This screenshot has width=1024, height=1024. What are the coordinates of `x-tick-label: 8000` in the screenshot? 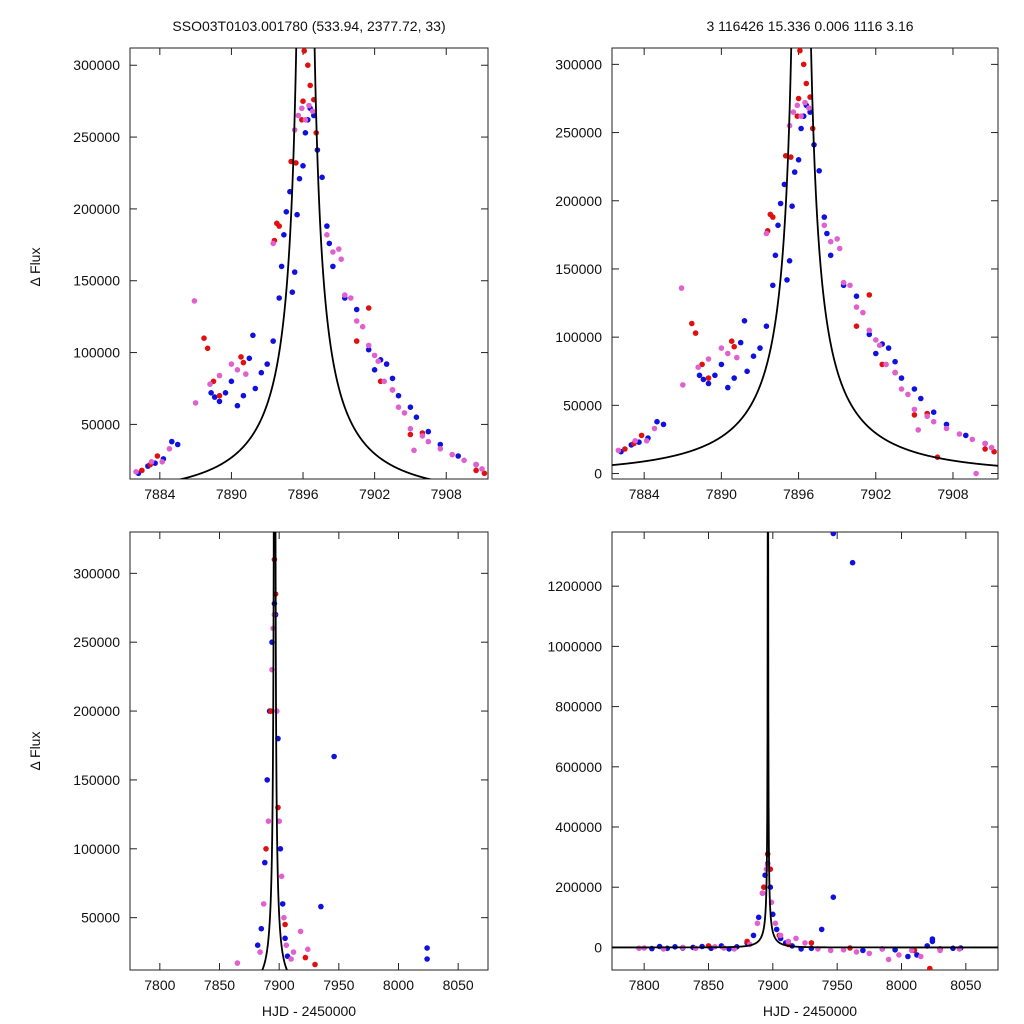 It's located at (901, 985).